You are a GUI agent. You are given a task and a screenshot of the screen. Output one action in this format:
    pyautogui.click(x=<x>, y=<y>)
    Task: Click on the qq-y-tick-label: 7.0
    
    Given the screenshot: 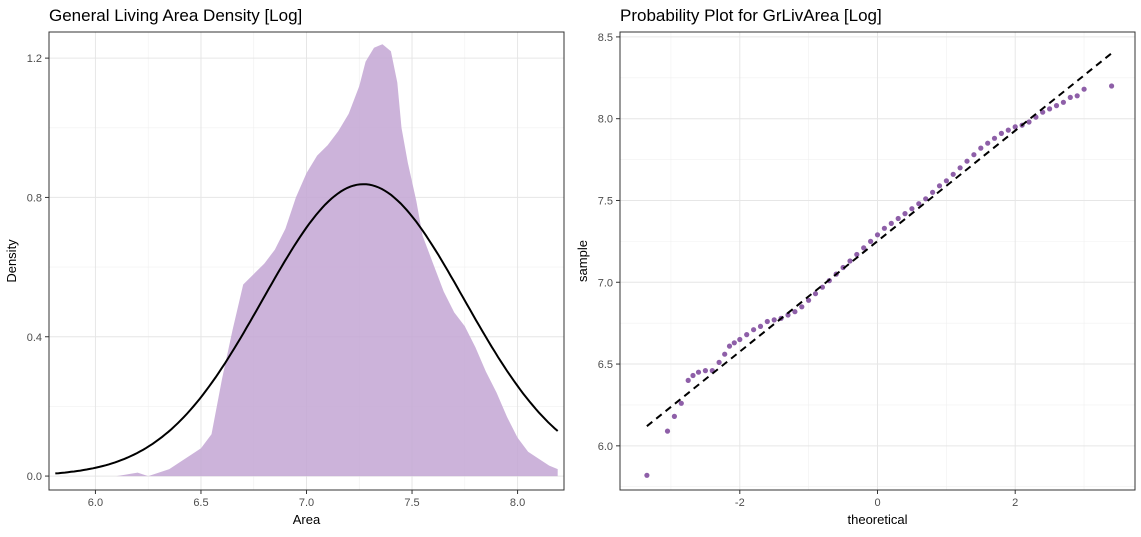 What is the action you would take?
    pyautogui.click(x=605, y=283)
    